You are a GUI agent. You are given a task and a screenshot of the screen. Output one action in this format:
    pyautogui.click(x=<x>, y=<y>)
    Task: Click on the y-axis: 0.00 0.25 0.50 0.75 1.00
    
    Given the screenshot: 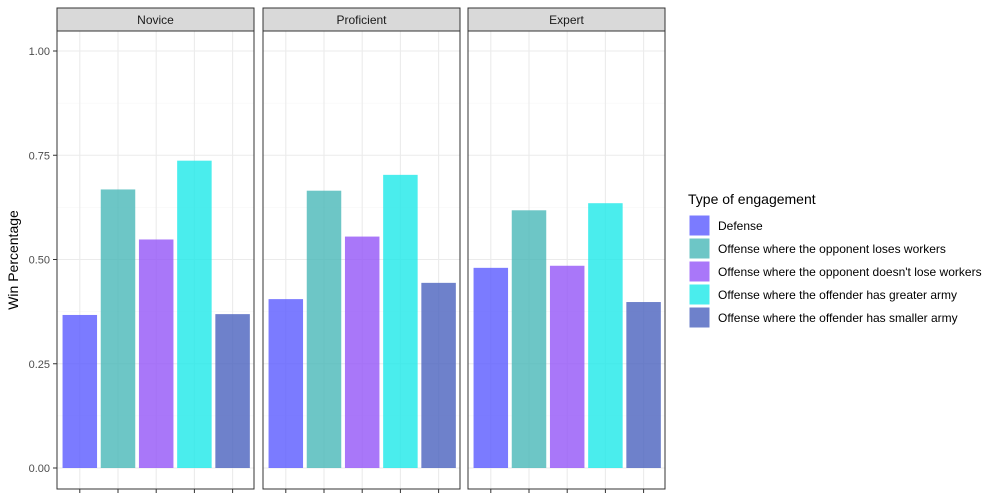 What is the action you would take?
    pyautogui.click(x=43, y=260)
    